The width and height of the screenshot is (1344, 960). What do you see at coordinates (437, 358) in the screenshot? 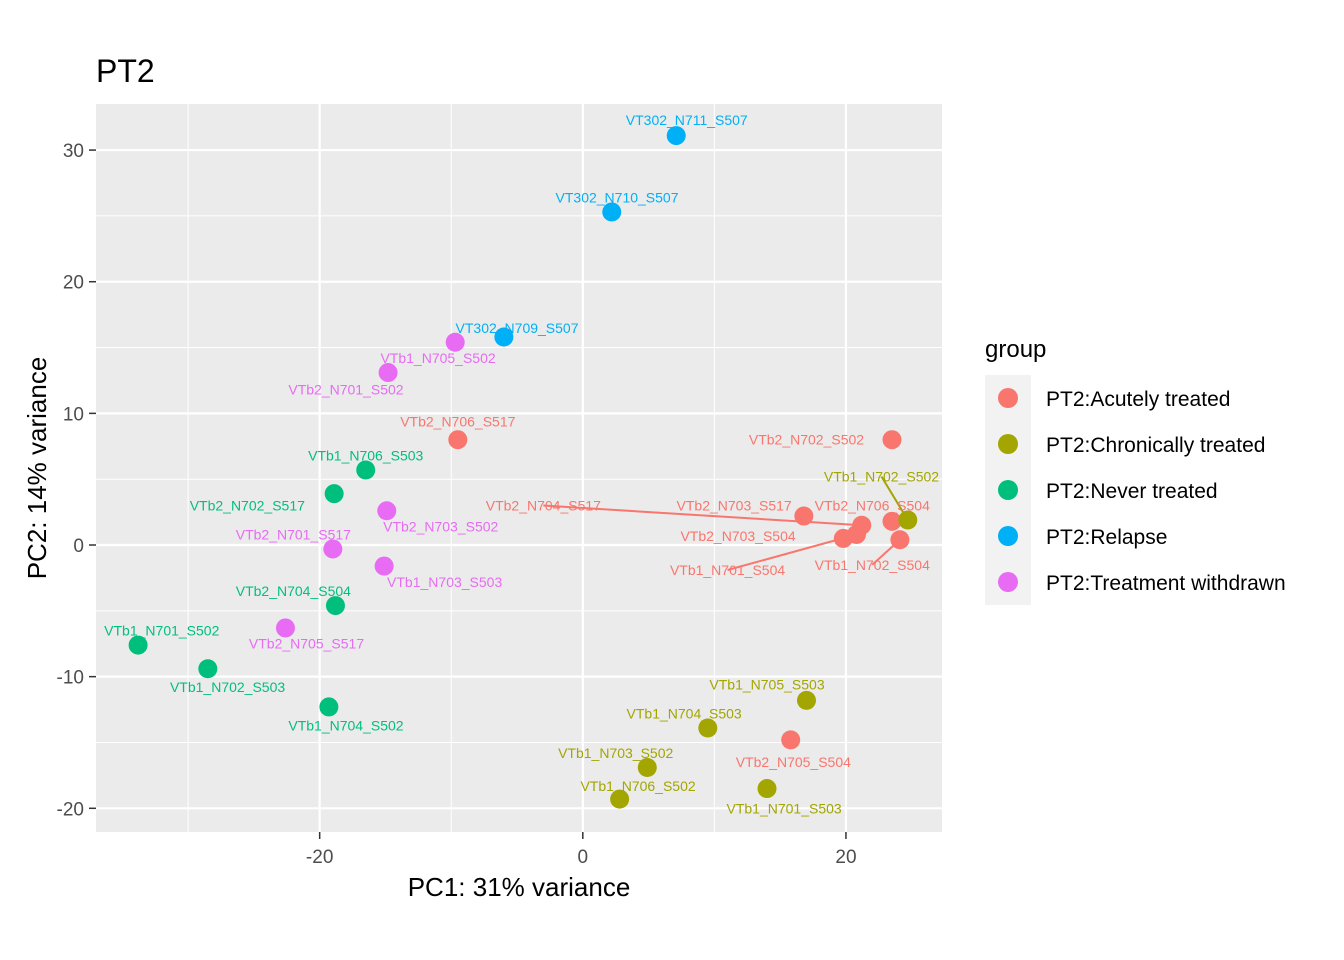
I see `point-label: VTb1_N705_S502` at bounding box center [437, 358].